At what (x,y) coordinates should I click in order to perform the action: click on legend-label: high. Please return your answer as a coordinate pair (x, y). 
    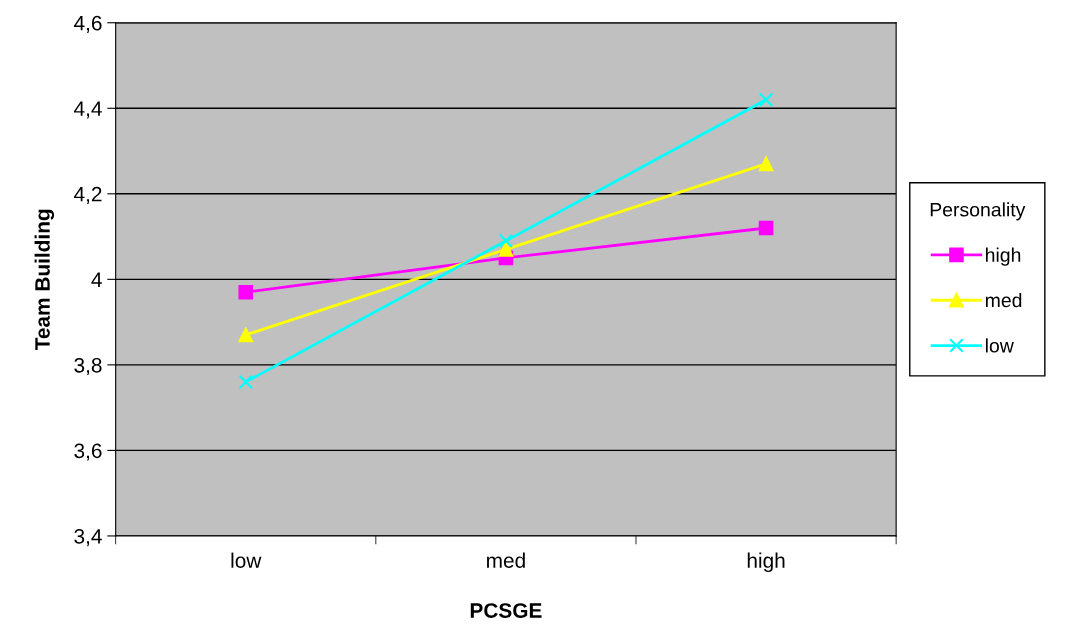
    Looking at the image, I should click on (1003, 256).